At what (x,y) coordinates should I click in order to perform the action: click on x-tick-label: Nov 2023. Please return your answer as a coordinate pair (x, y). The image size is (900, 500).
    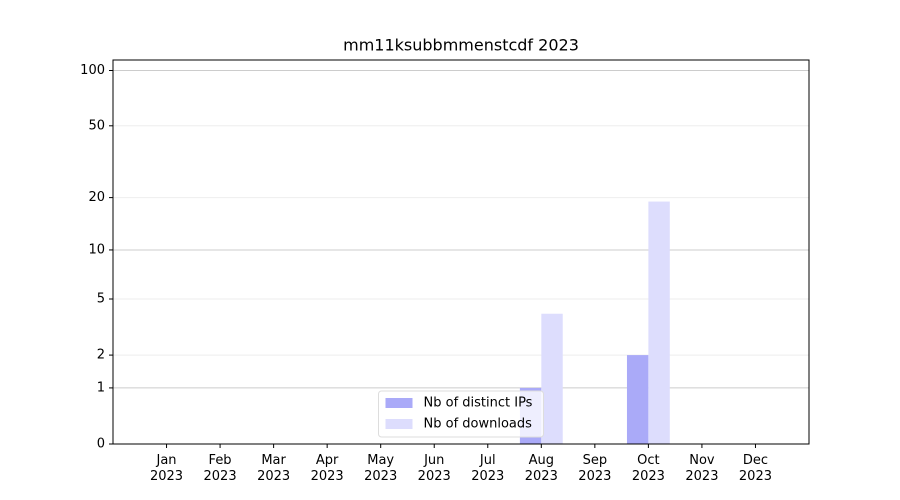
    Looking at the image, I should click on (702, 468).